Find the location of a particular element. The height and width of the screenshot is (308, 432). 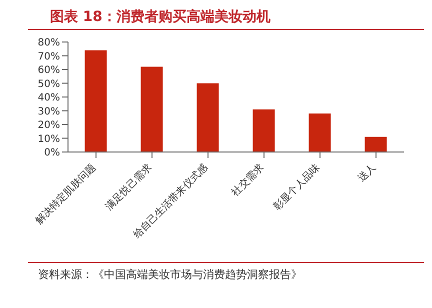

x-tick-label: 彰显个人品味 is located at coordinates (296, 187).